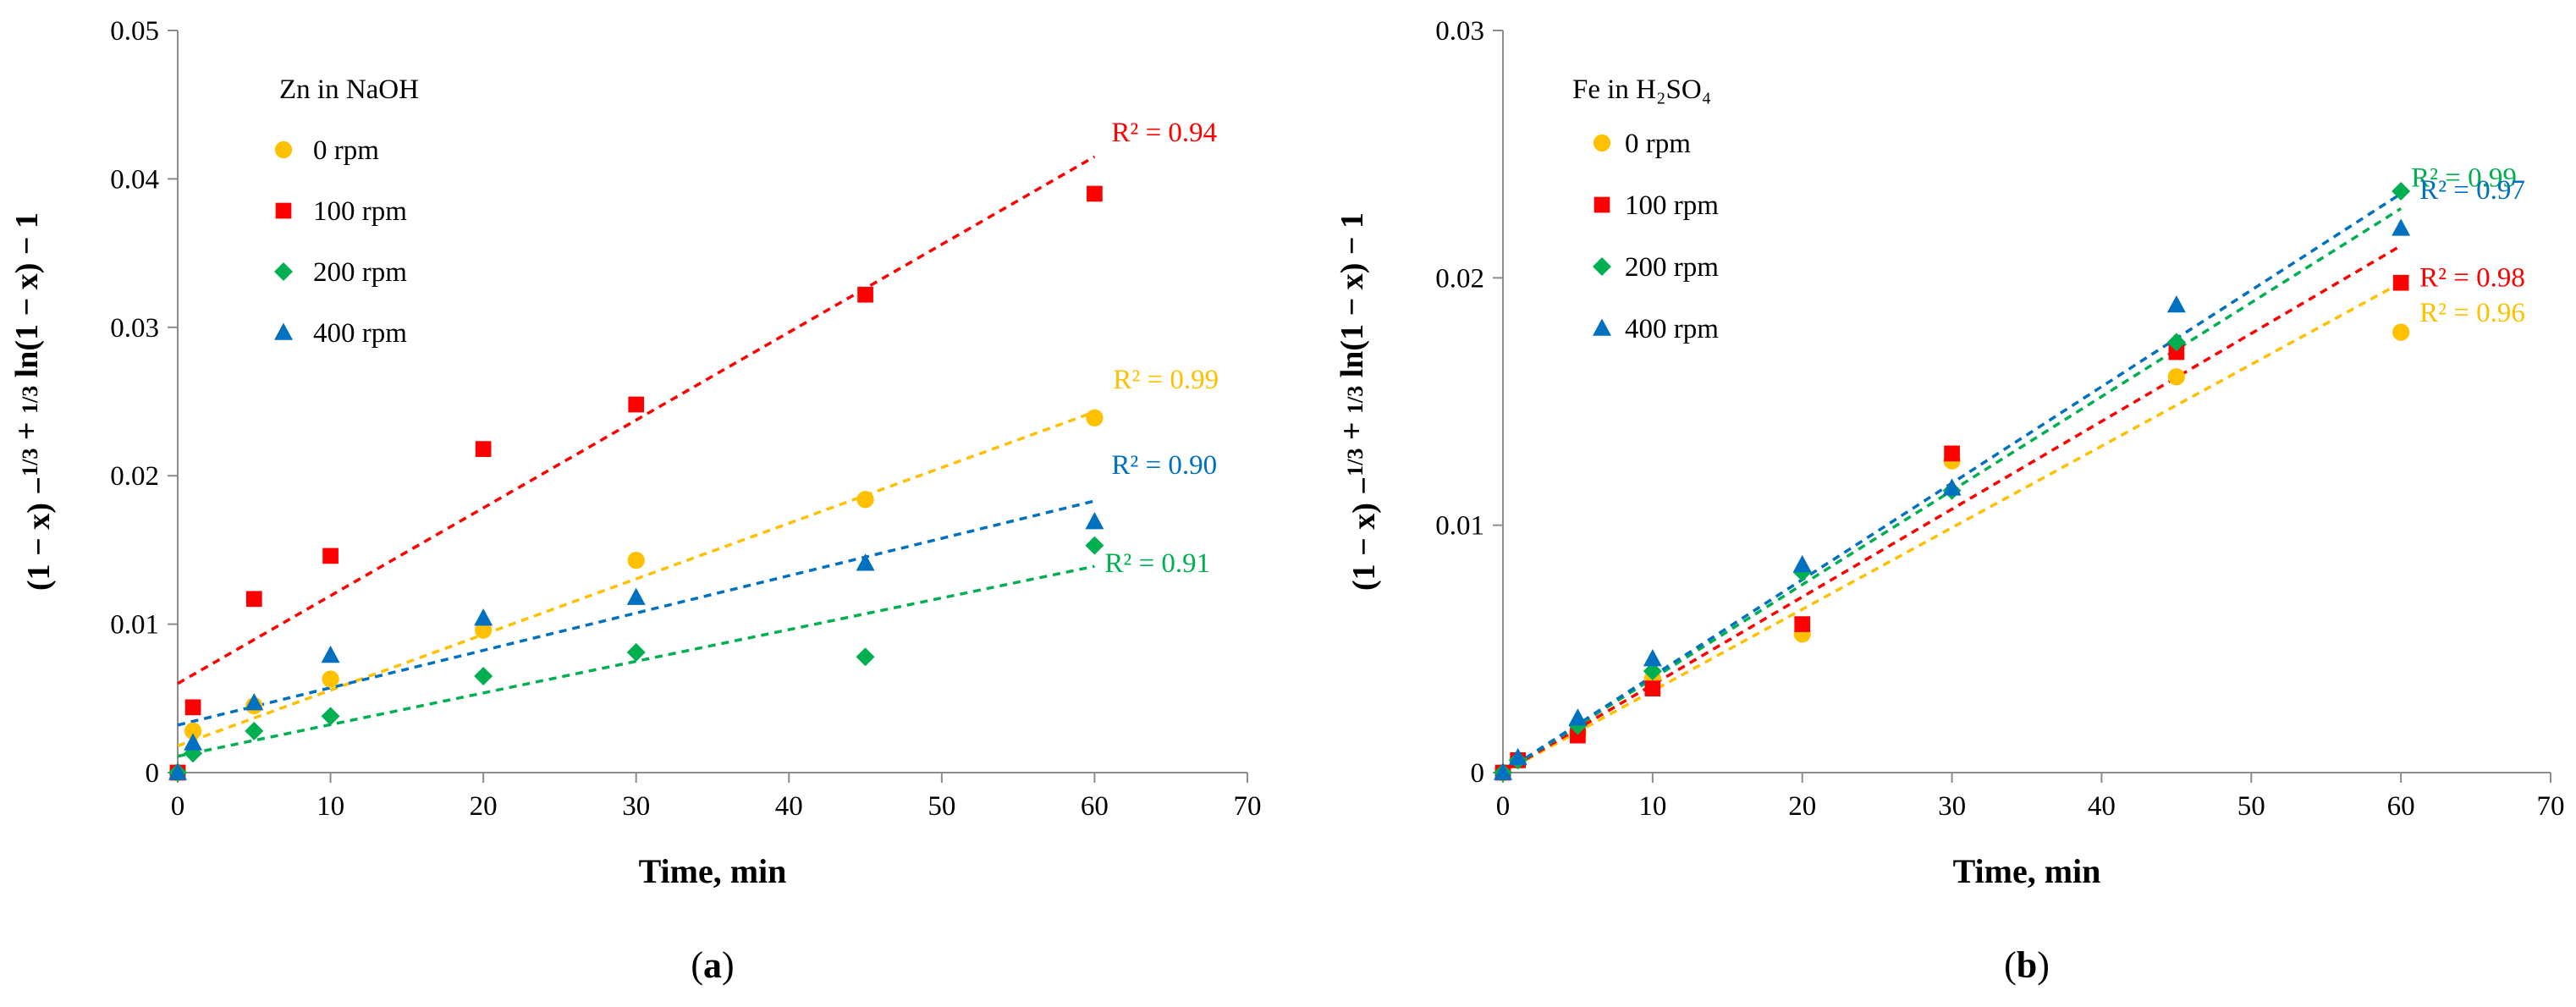 The height and width of the screenshot is (1007, 2576). I want to click on r-squared-label: R² = 0.90, so click(1164, 465).